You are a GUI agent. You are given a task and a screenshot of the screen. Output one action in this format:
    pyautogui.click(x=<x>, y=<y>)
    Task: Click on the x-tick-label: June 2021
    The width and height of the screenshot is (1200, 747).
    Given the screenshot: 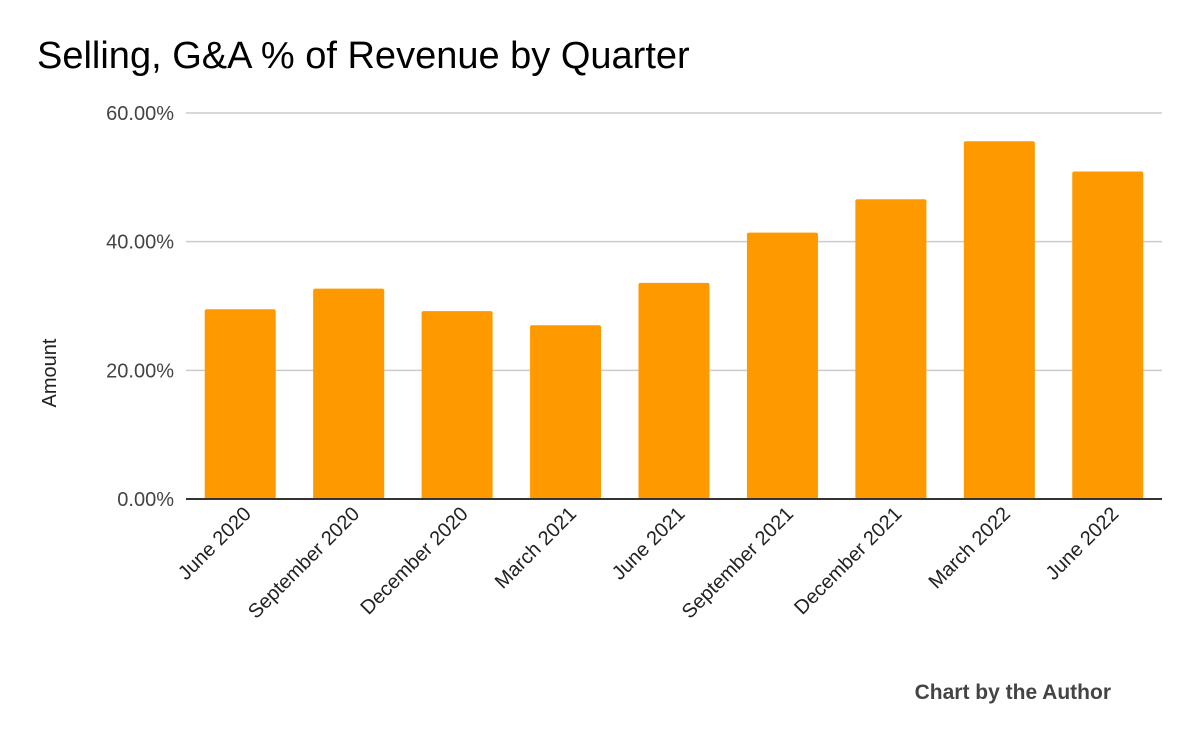 What is the action you would take?
    pyautogui.click(x=649, y=544)
    